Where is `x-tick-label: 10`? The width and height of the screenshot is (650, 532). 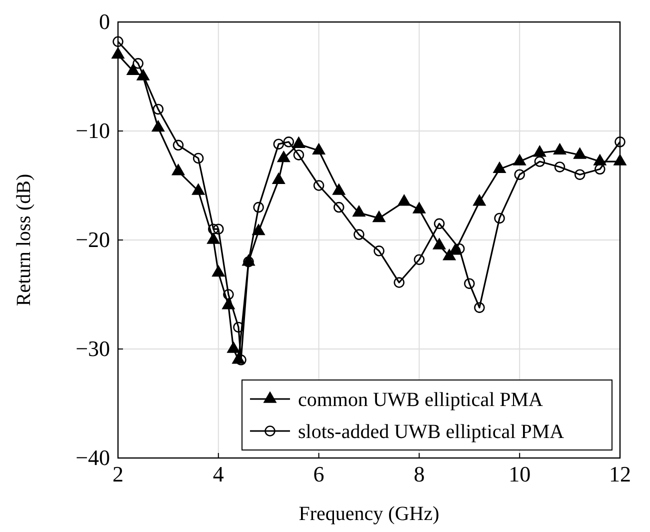 x-tick-label: 10 is located at coordinates (519, 474).